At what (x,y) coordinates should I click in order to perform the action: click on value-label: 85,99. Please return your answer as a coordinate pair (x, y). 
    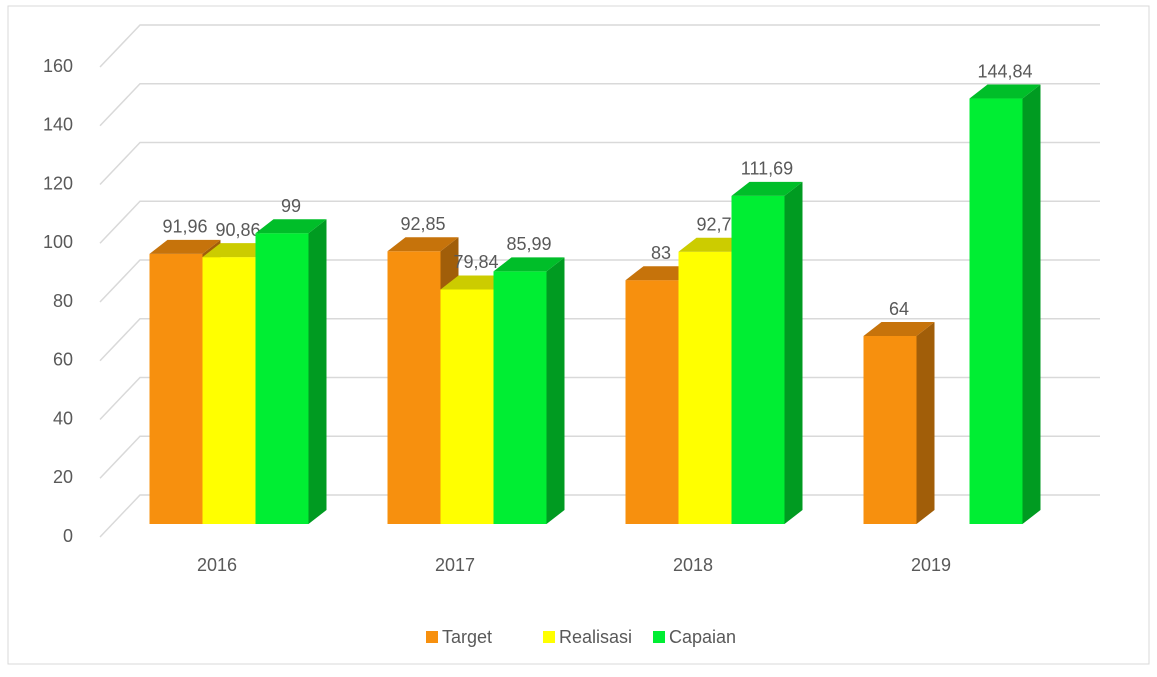
    Looking at the image, I should click on (528, 244).